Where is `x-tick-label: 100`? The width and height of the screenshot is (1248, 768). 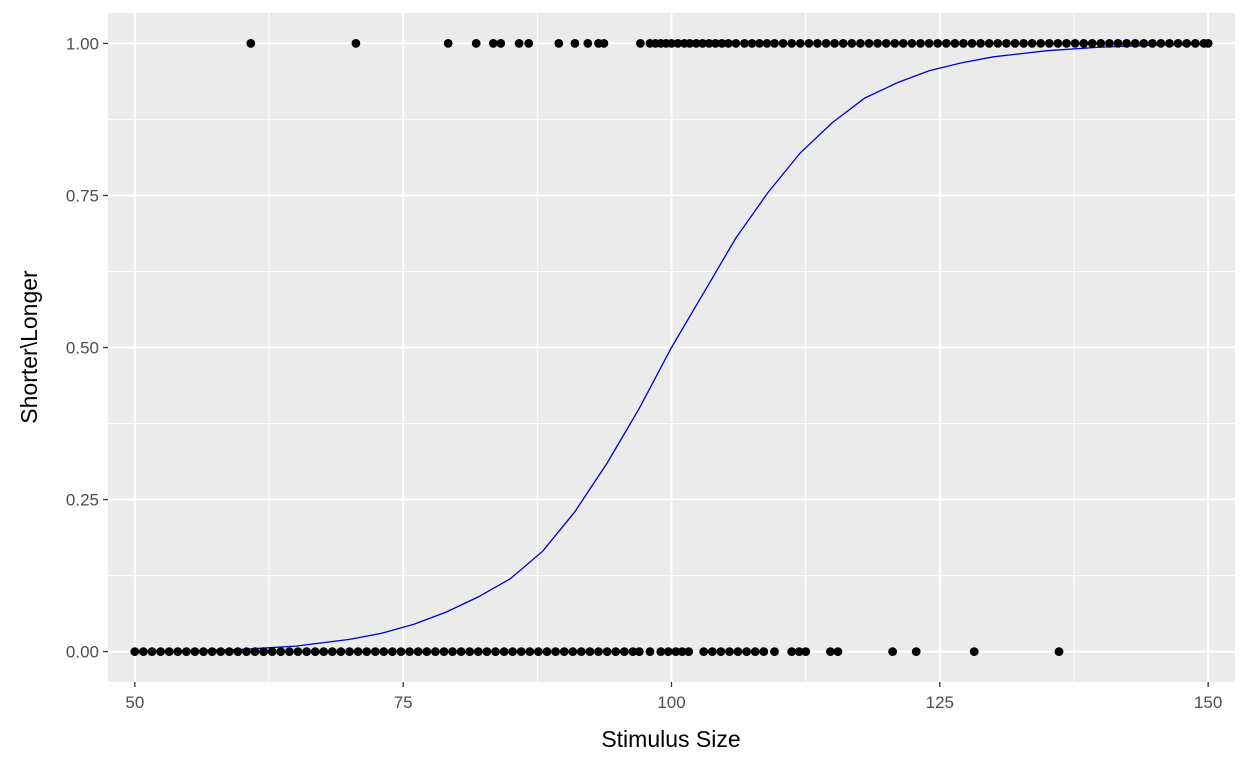 x-tick-label: 100 is located at coordinates (671, 702).